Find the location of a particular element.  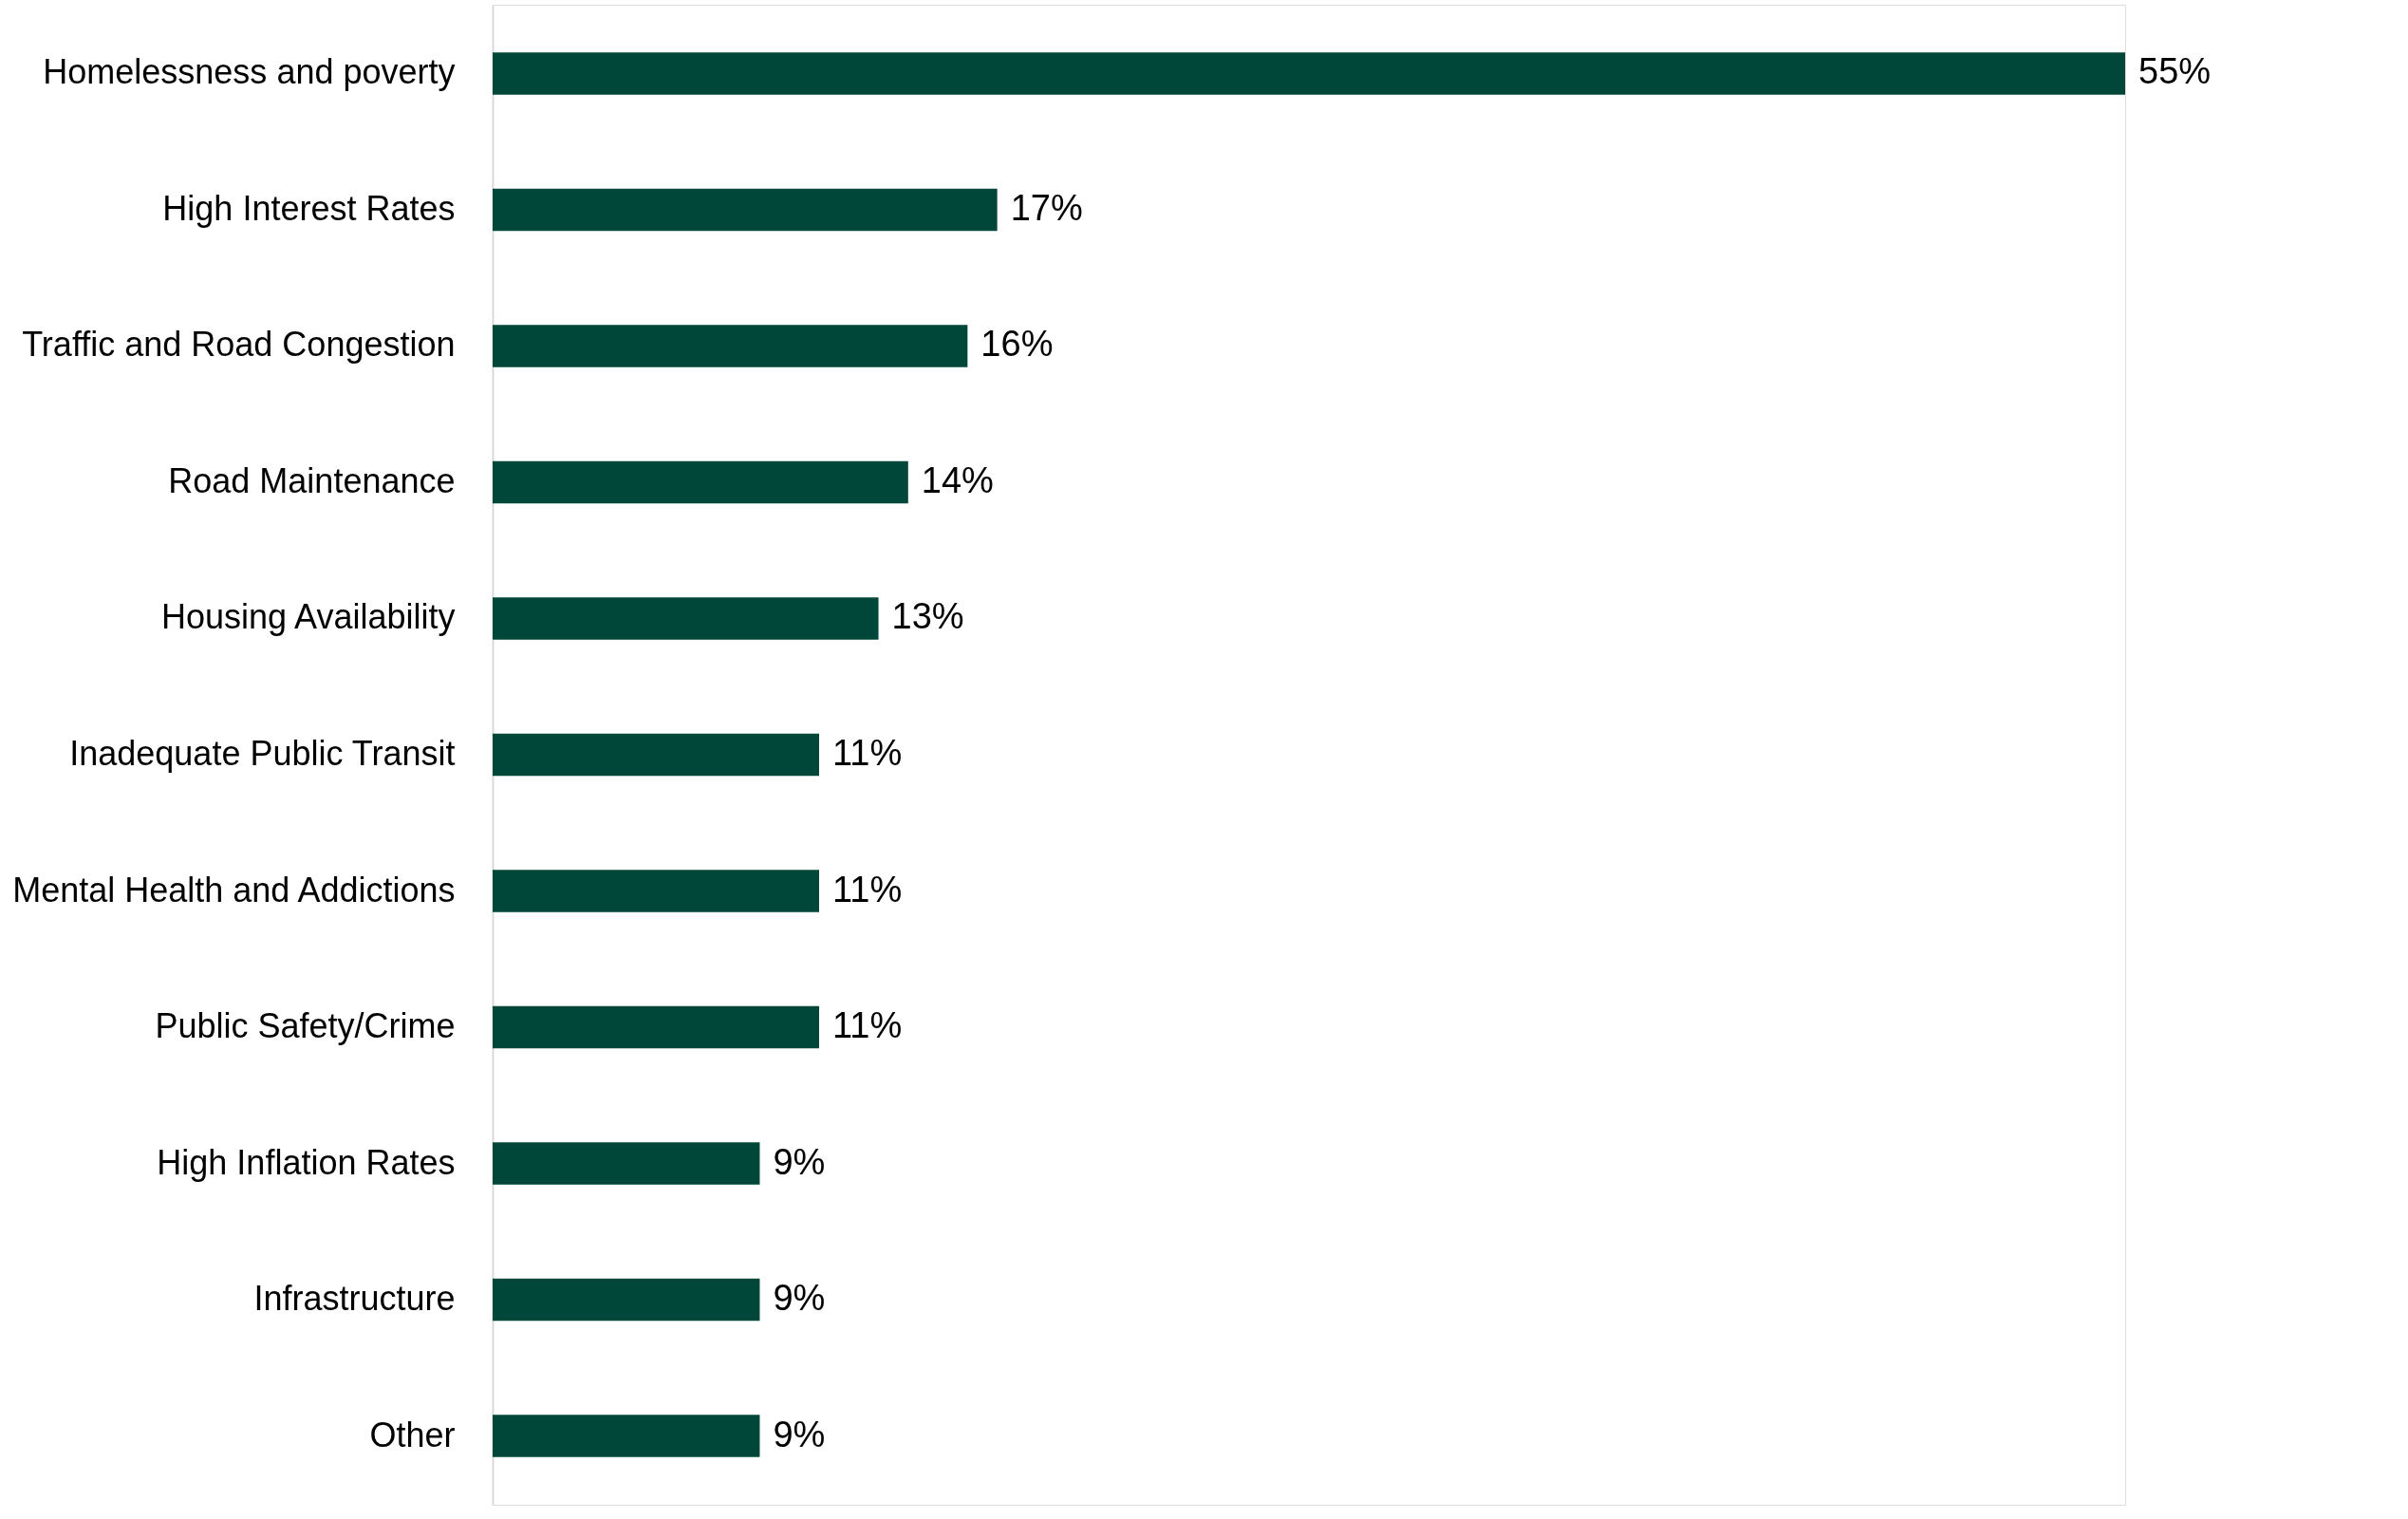

y-tick-label: Homelessness and poverty is located at coordinates (250, 72).